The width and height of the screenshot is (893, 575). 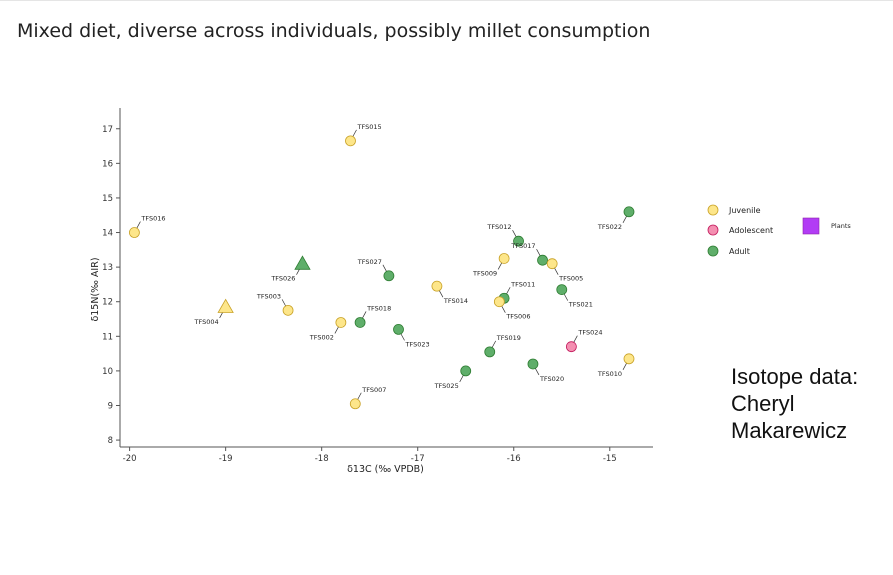 What do you see at coordinates (368, 127) in the screenshot?
I see `point-label: TFS015` at bounding box center [368, 127].